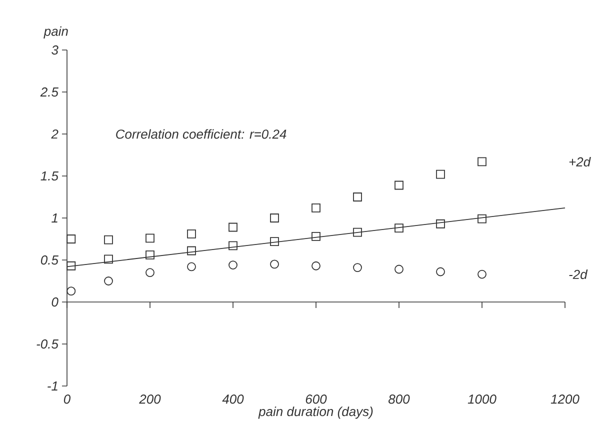 The image size is (595, 445). What do you see at coordinates (150, 399) in the screenshot?
I see `x-tick-label: 200` at bounding box center [150, 399].